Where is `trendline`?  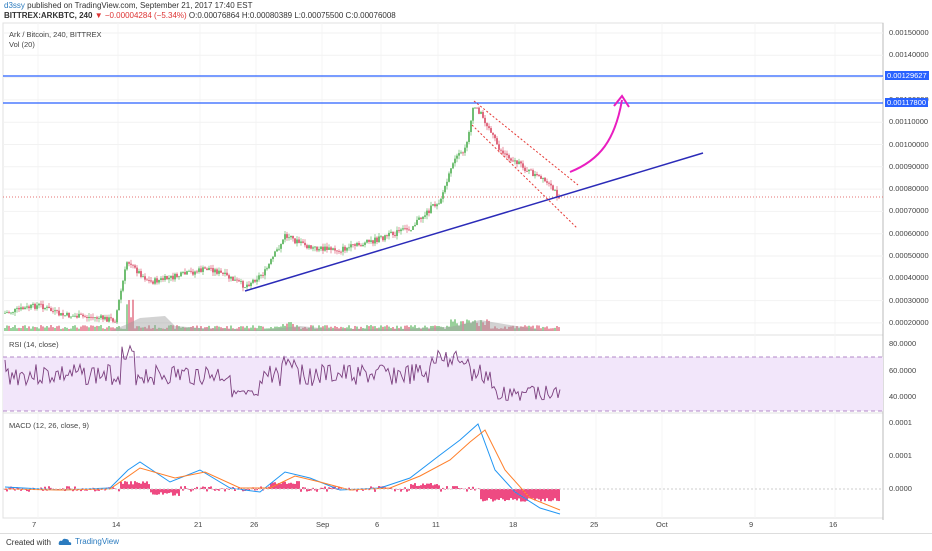 trendline is located at coordinates (474, 222).